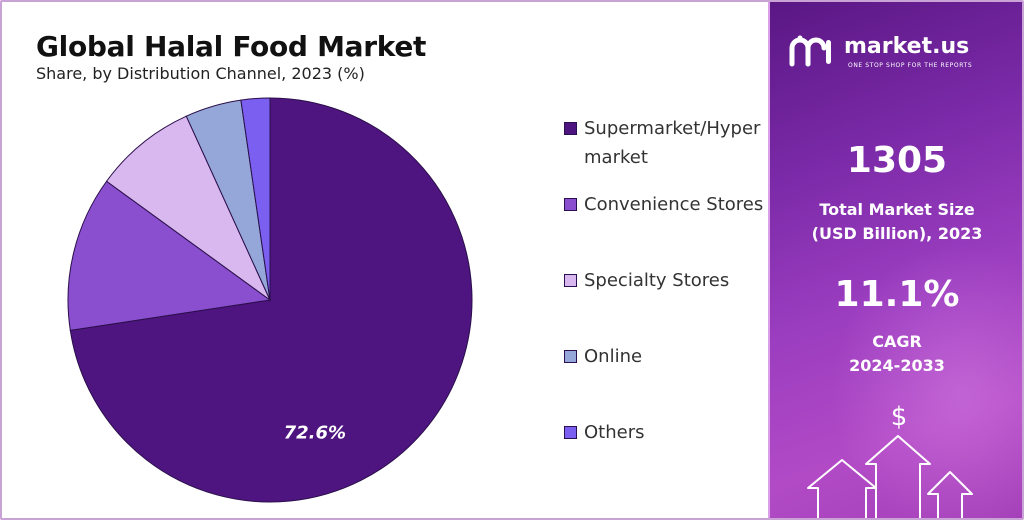 The height and width of the screenshot is (520, 1024). I want to click on market-size-value: 1305, so click(897, 160).